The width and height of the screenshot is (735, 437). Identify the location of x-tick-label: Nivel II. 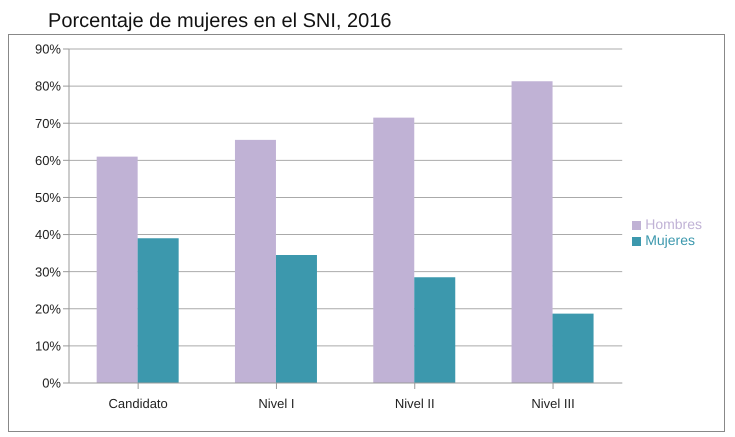
(414, 404).